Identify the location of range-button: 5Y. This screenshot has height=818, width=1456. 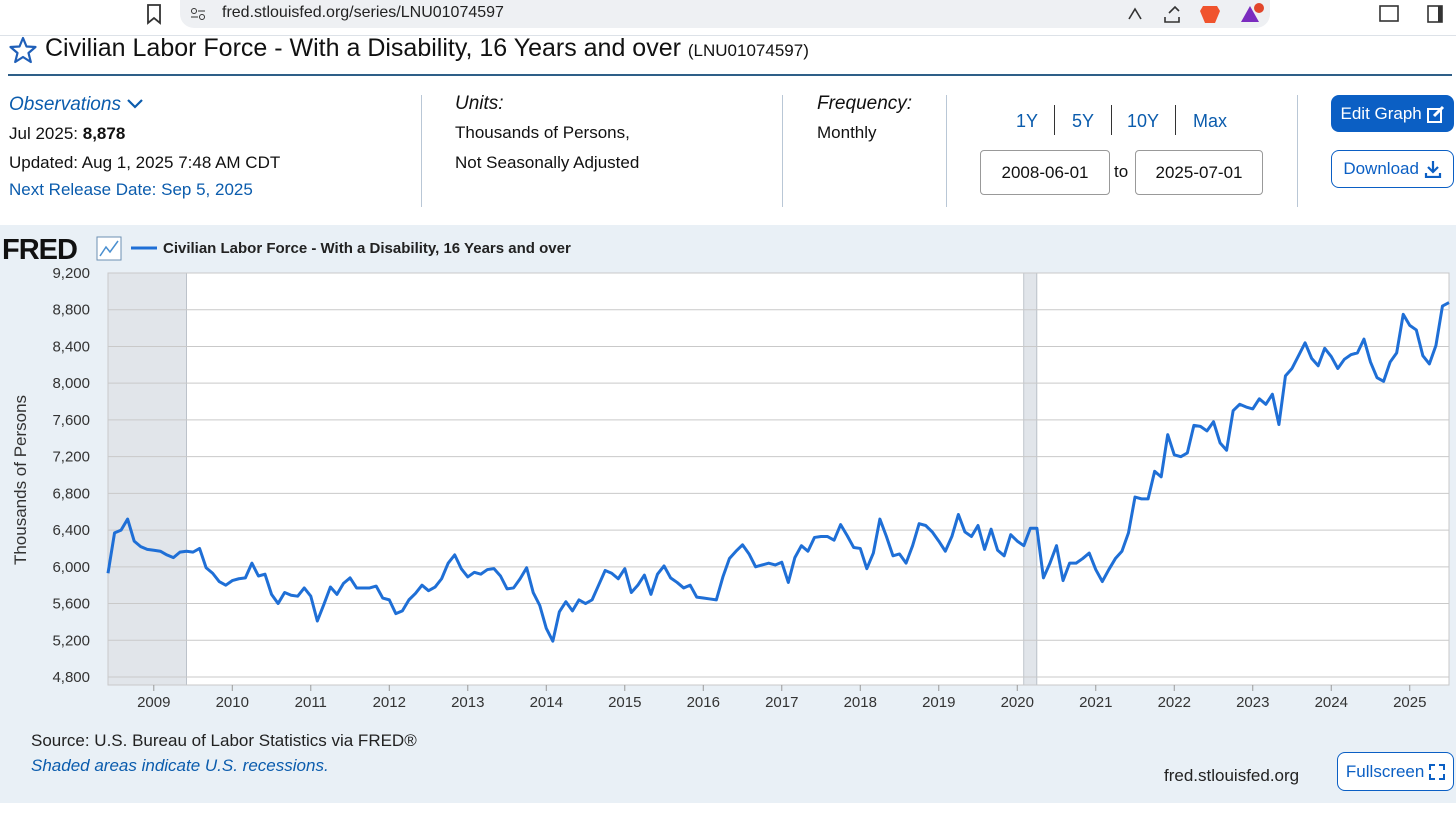
(1083, 121).